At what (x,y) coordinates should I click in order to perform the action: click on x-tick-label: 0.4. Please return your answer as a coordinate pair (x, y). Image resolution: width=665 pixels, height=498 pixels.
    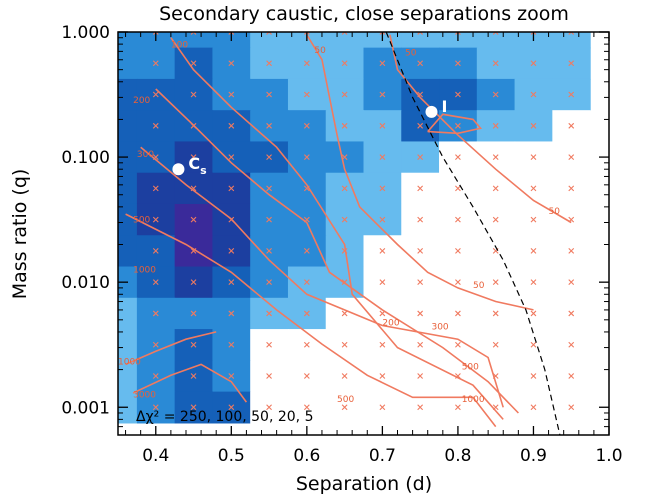
    Looking at the image, I should click on (155, 456).